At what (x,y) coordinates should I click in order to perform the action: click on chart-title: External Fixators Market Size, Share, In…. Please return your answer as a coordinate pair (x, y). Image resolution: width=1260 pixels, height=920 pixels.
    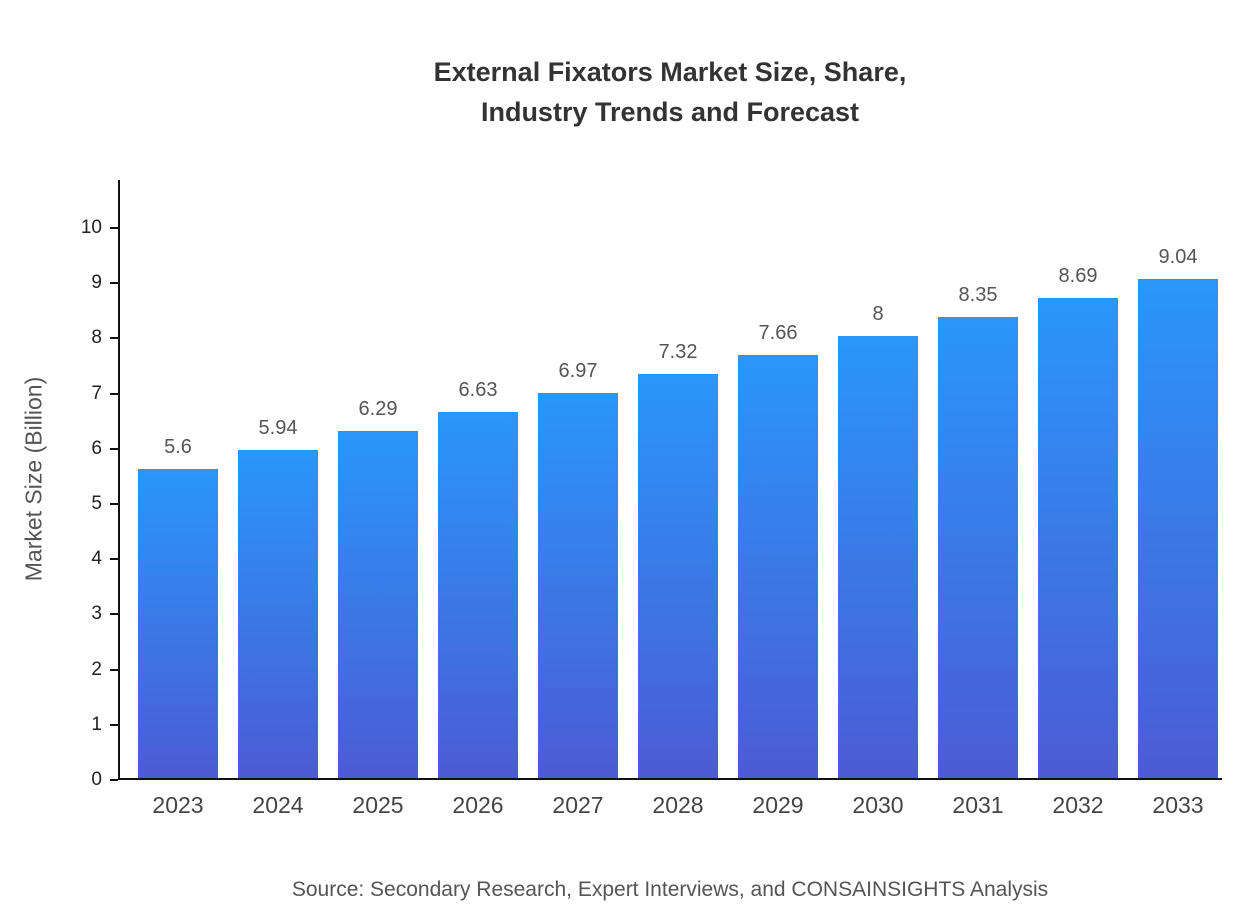
    Looking at the image, I should click on (670, 92).